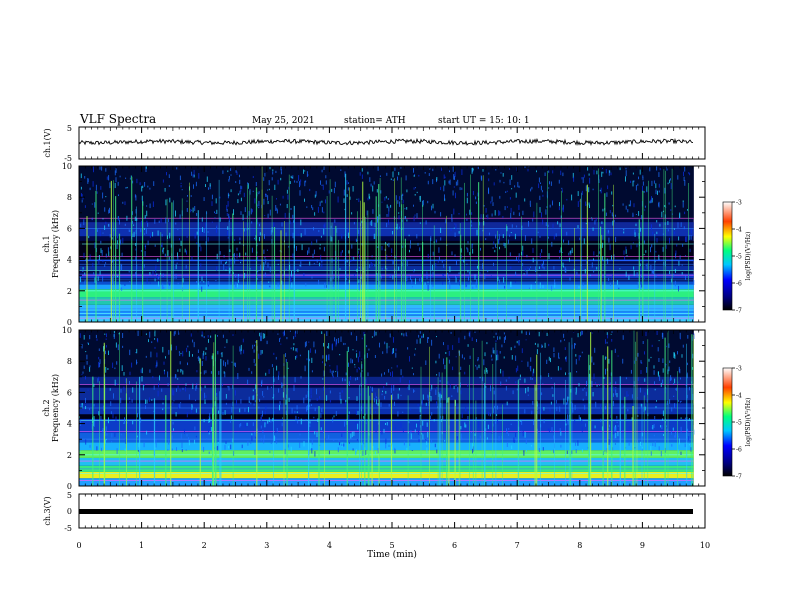  I want to click on x-axis-label: Time (min), so click(392, 554).